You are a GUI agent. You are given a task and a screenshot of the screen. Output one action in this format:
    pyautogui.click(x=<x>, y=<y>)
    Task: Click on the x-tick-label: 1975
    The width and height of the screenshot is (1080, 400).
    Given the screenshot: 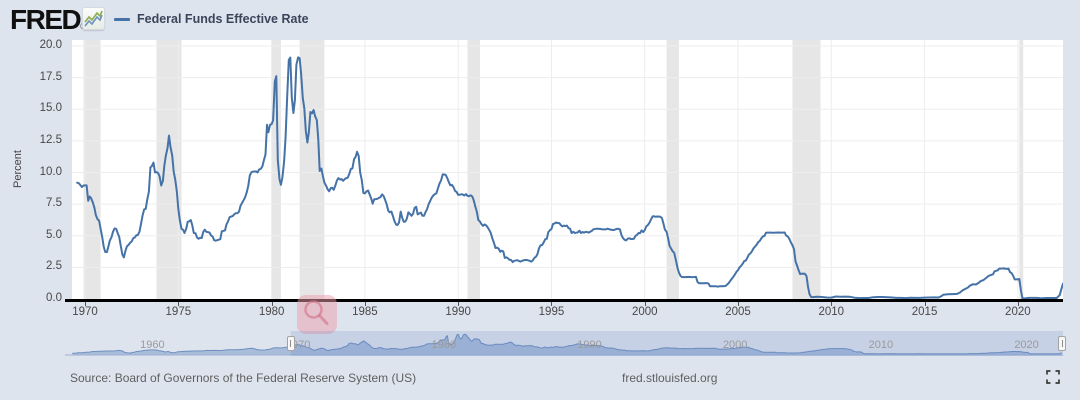 What is the action you would take?
    pyautogui.click(x=178, y=312)
    